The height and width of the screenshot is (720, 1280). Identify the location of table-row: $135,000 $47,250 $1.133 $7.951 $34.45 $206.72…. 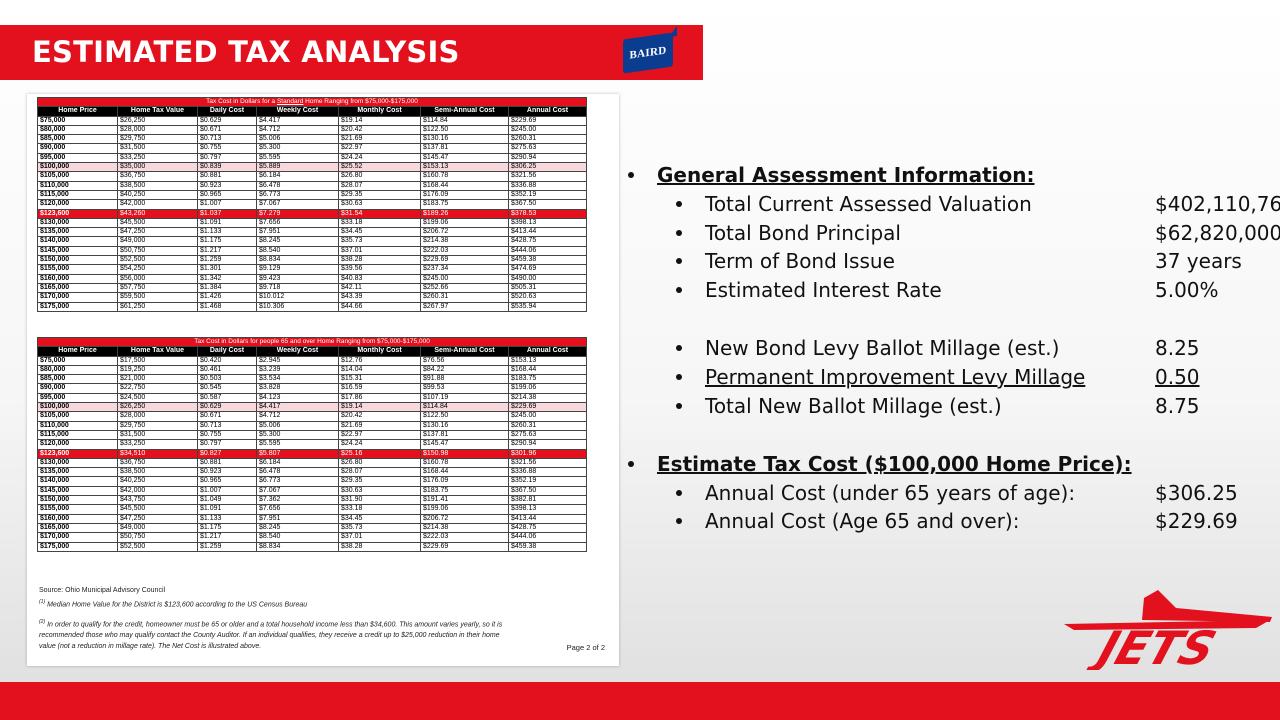
(312, 232).